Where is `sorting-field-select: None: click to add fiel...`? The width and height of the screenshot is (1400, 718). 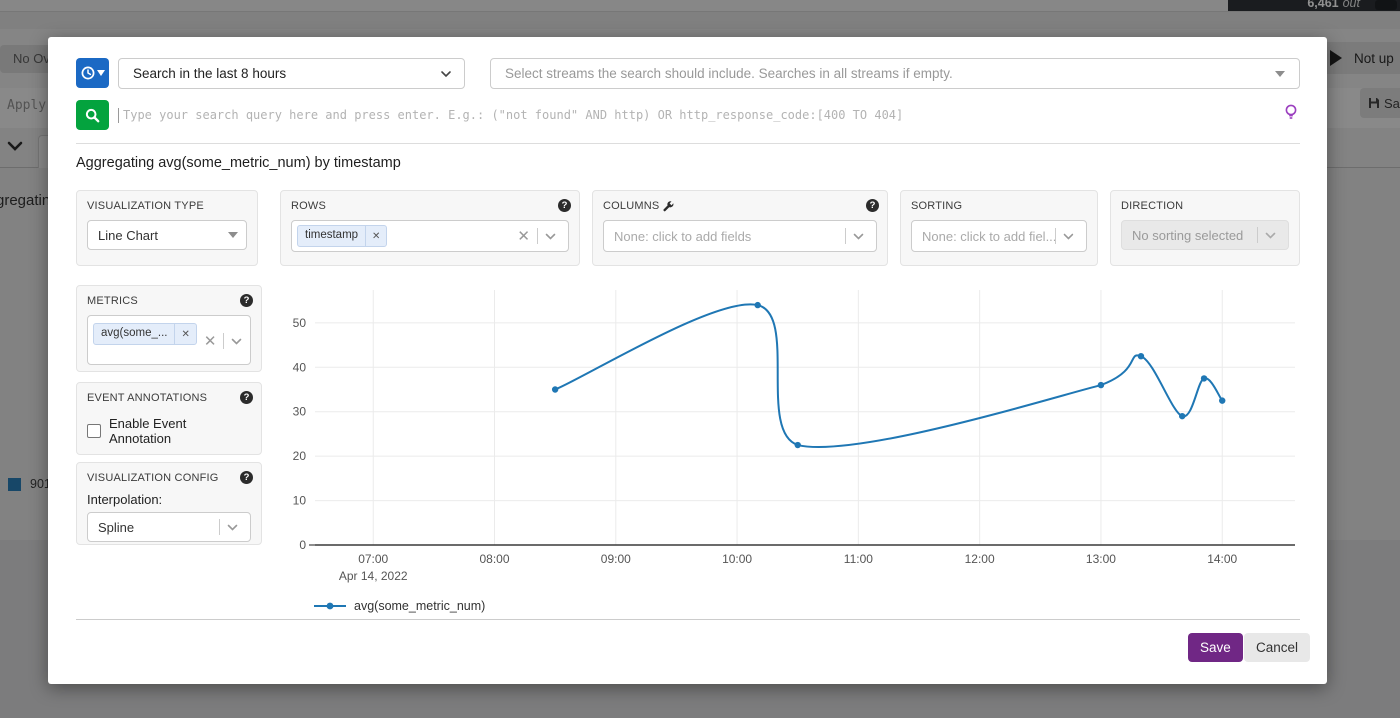 sorting-field-select: None: click to add fiel... is located at coordinates (999, 236).